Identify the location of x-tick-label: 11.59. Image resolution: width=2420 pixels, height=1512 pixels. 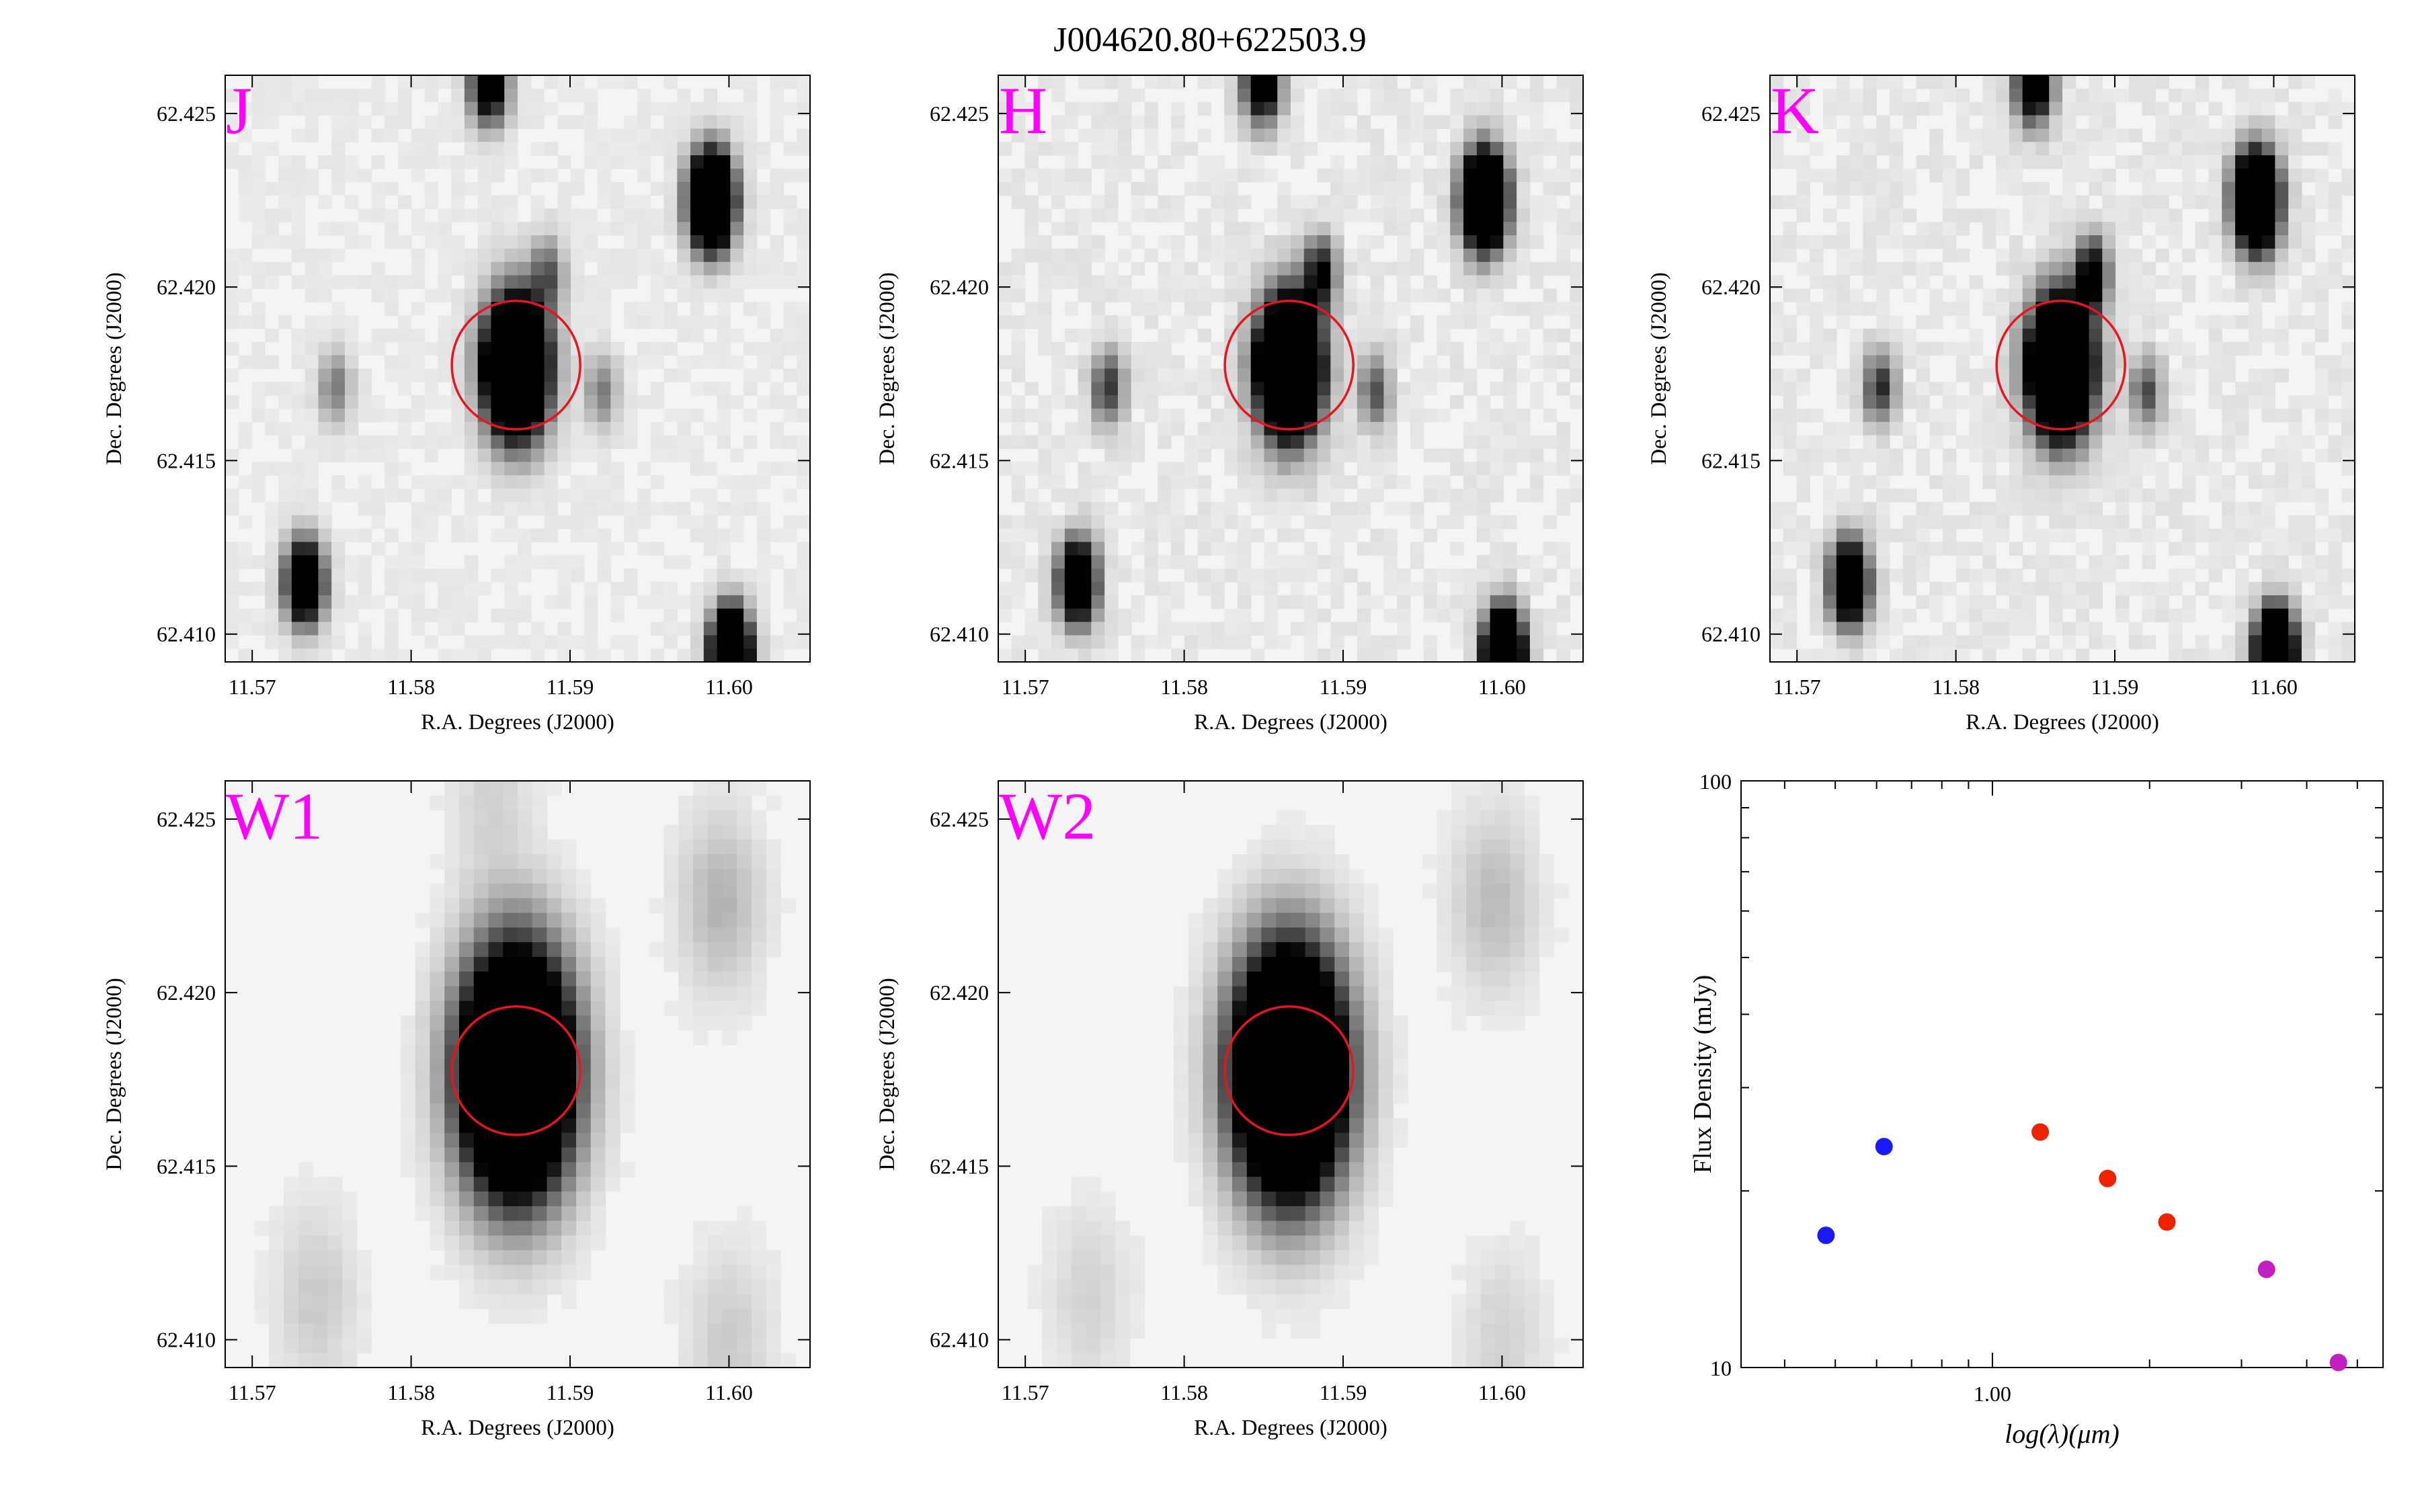
(570, 687).